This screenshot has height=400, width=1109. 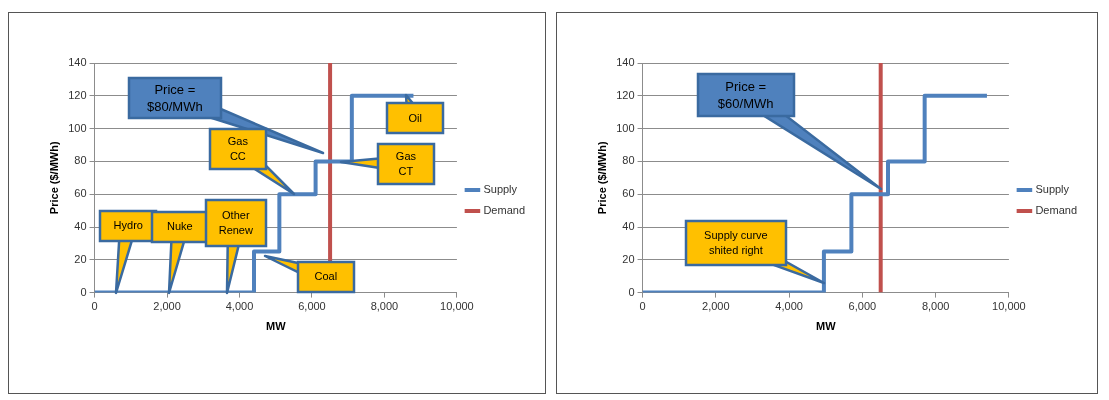 What do you see at coordinates (745, 95) in the screenshot?
I see `annotation: Price = $60/MWh` at bounding box center [745, 95].